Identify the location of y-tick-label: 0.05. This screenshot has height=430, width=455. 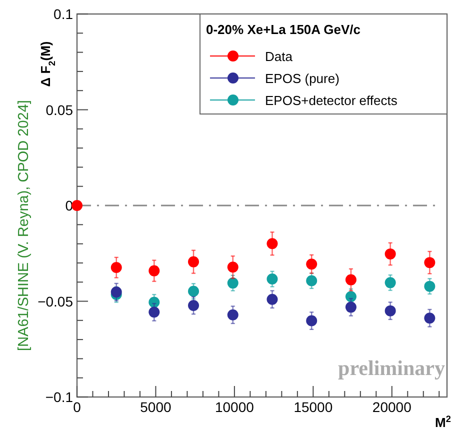
(60, 110).